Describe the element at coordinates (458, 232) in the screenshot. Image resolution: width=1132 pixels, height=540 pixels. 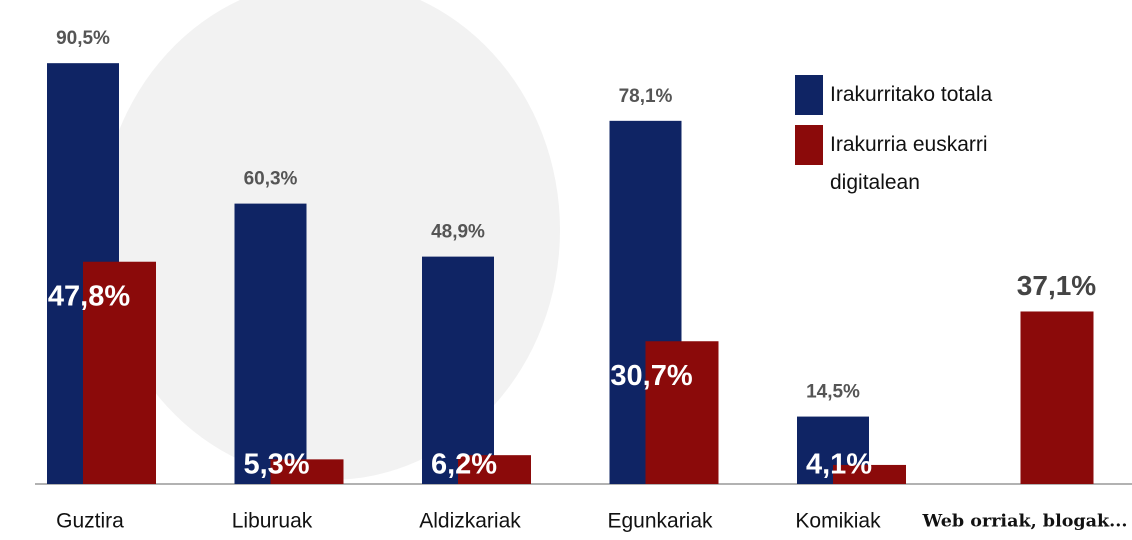
I see `value-label: 48,9%` at that location.